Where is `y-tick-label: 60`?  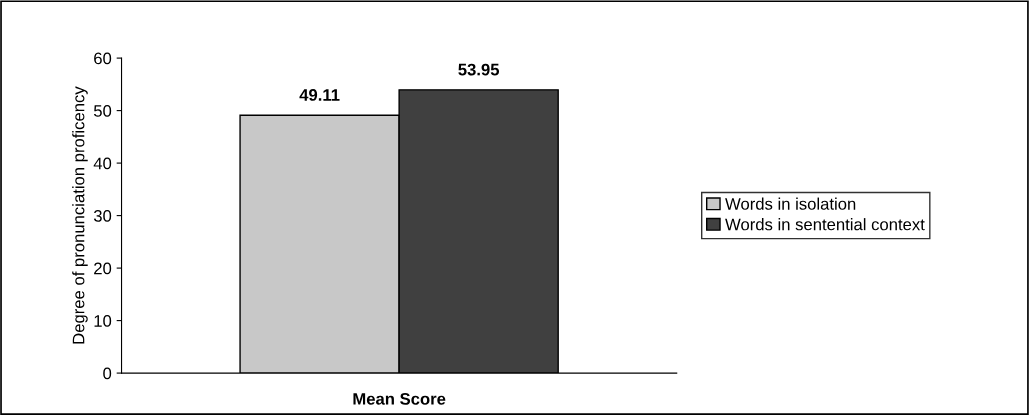 y-tick-label: 60 is located at coordinates (103, 58).